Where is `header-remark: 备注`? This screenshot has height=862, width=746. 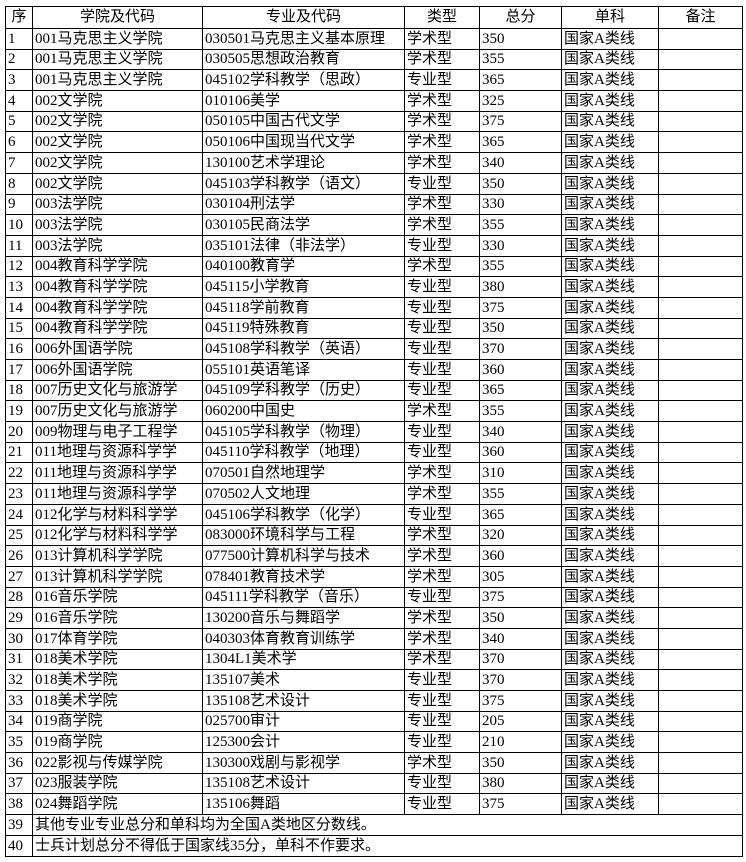
header-remark: 备注 is located at coordinates (700, 17).